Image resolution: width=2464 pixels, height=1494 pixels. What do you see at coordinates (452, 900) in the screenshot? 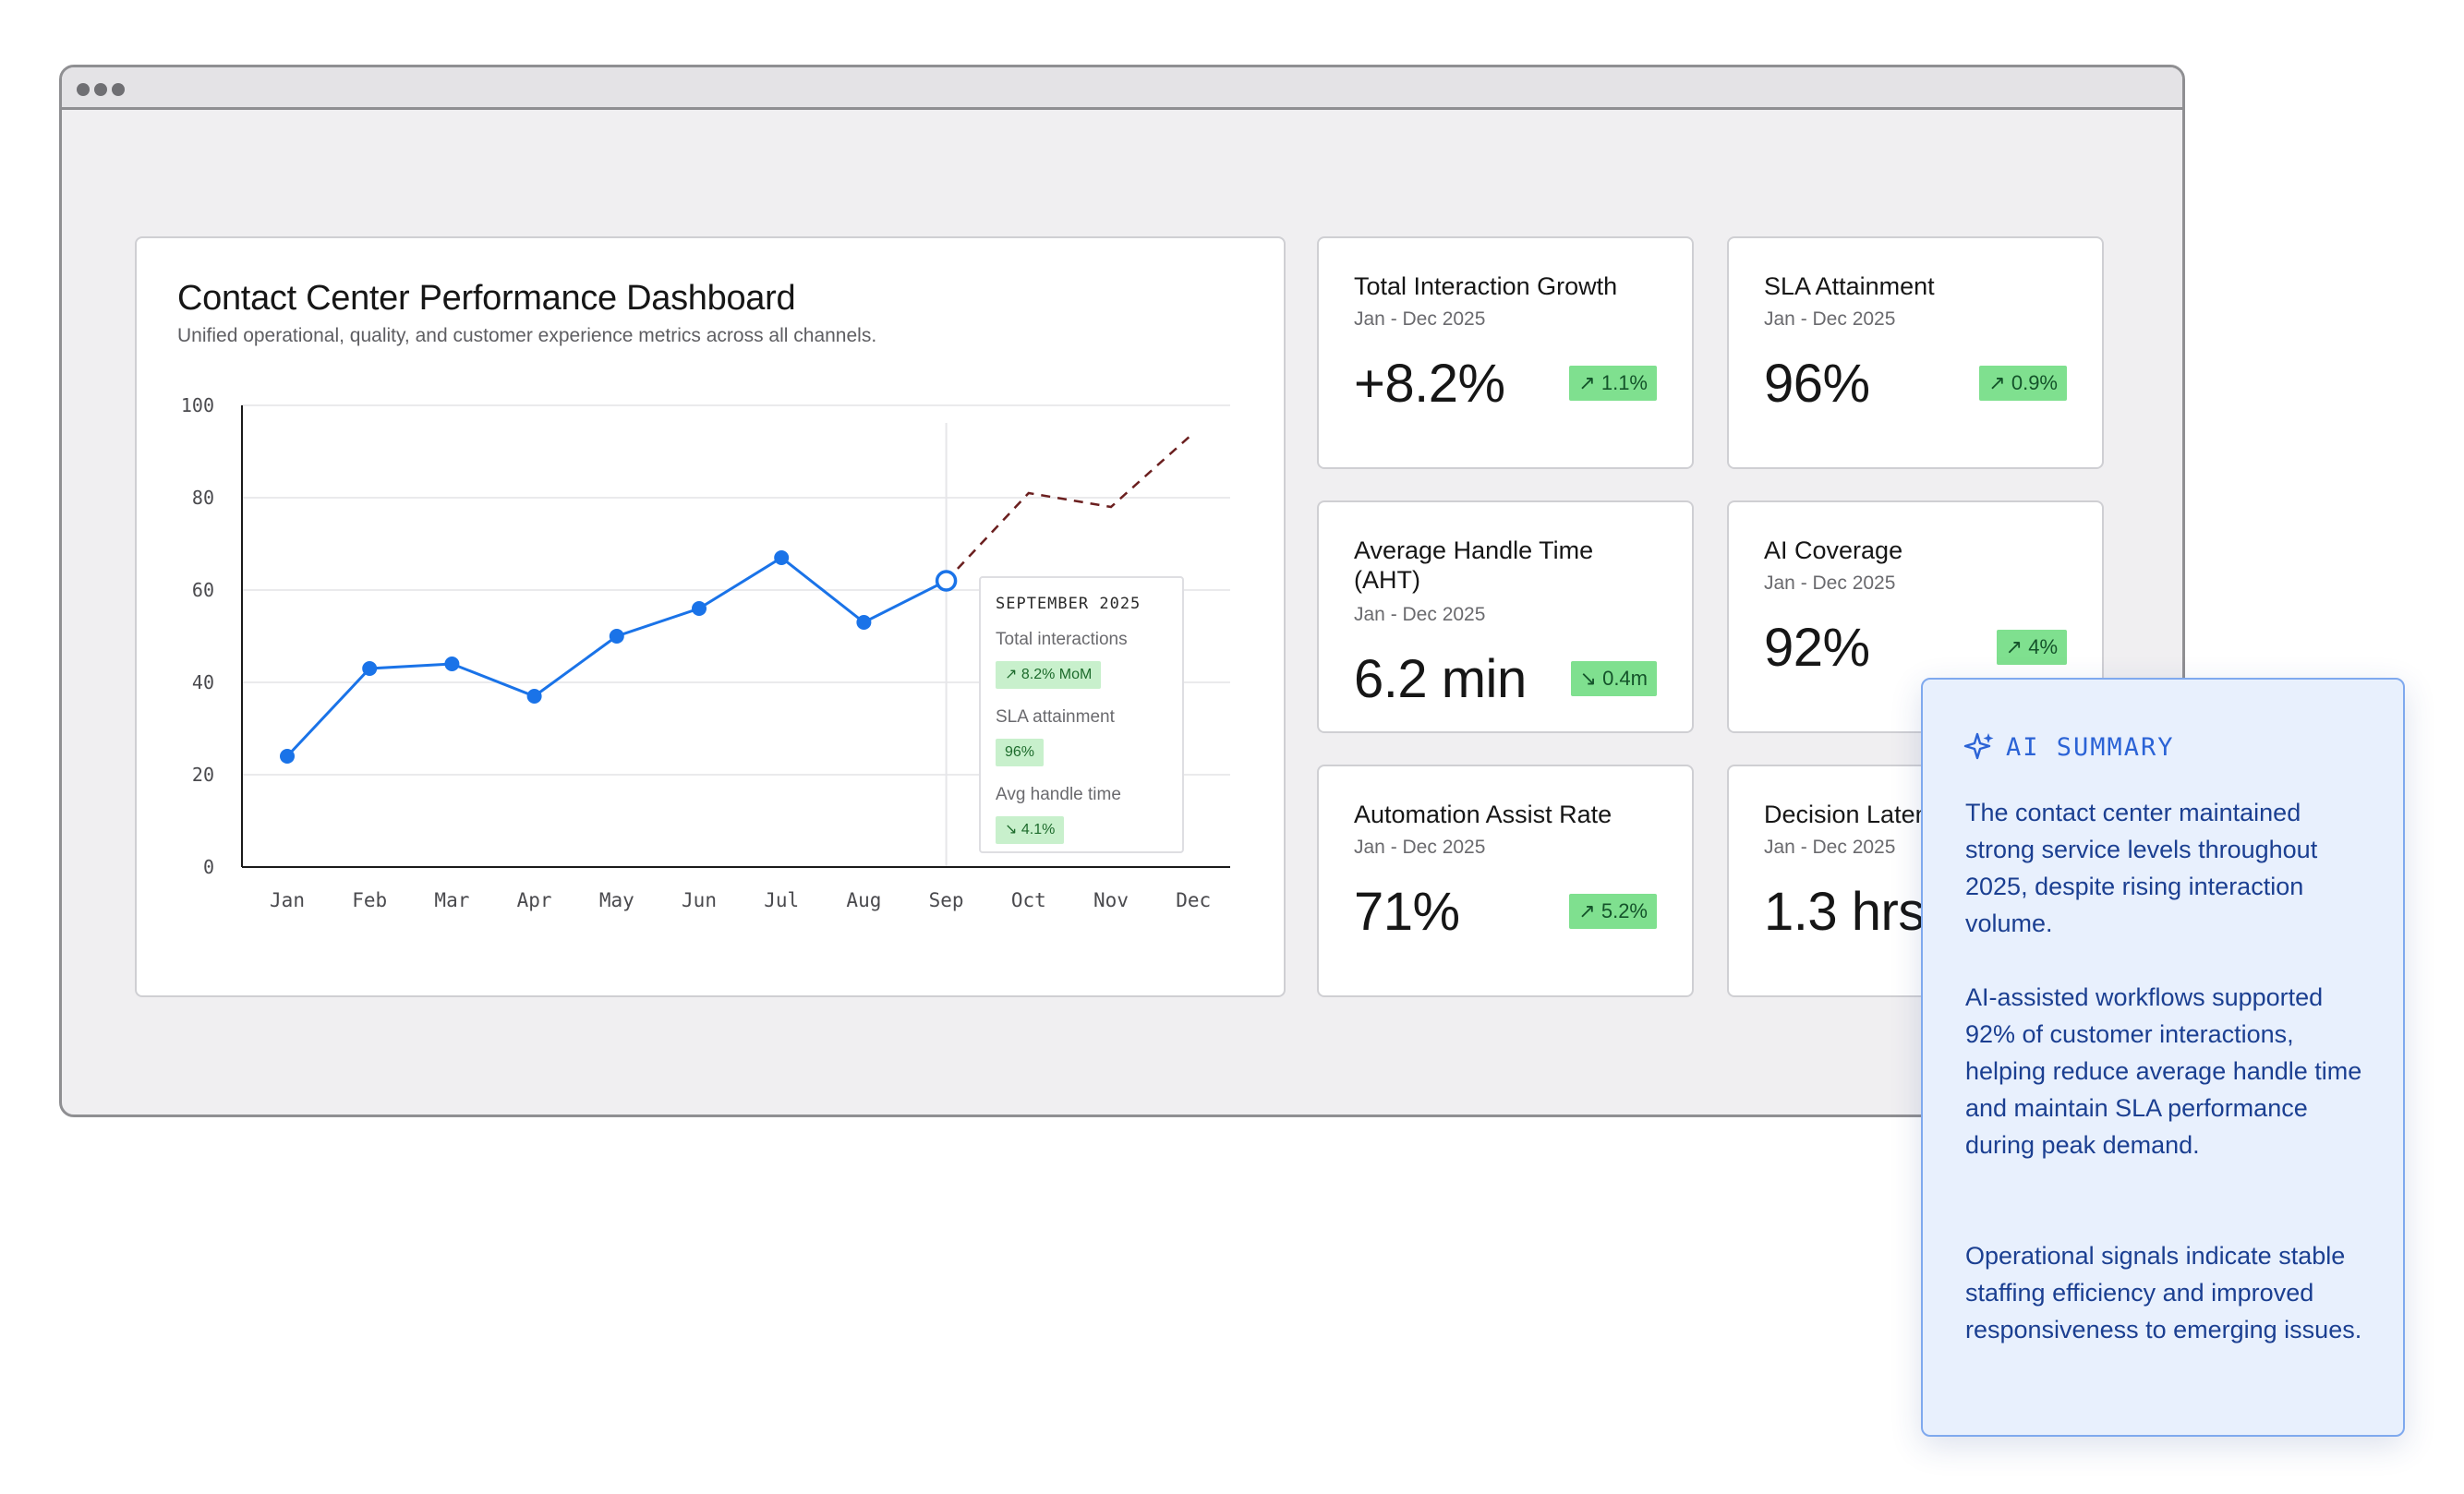
I see `x-tick-label: Mar` at bounding box center [452, 900].